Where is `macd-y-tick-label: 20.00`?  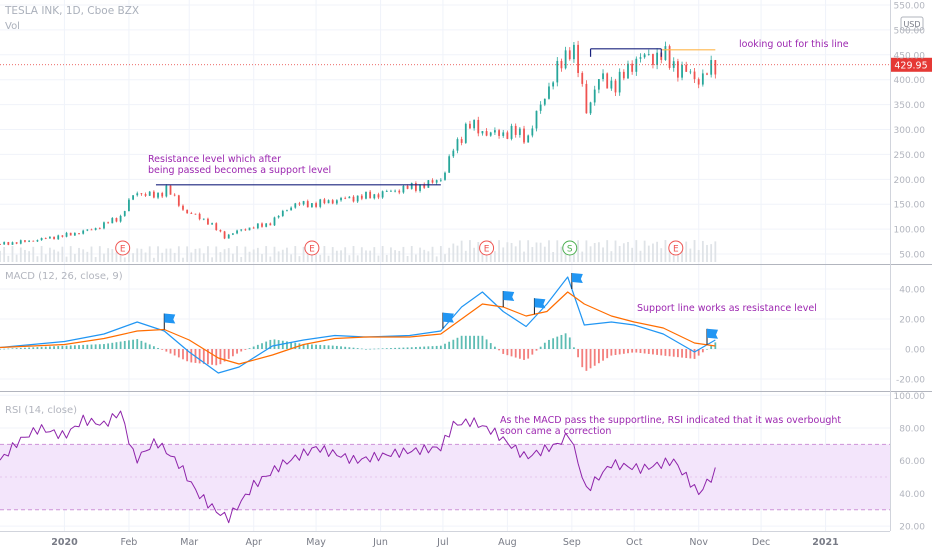 macd-y-tick-label: 20.00 is located at coordinates (912, 321).